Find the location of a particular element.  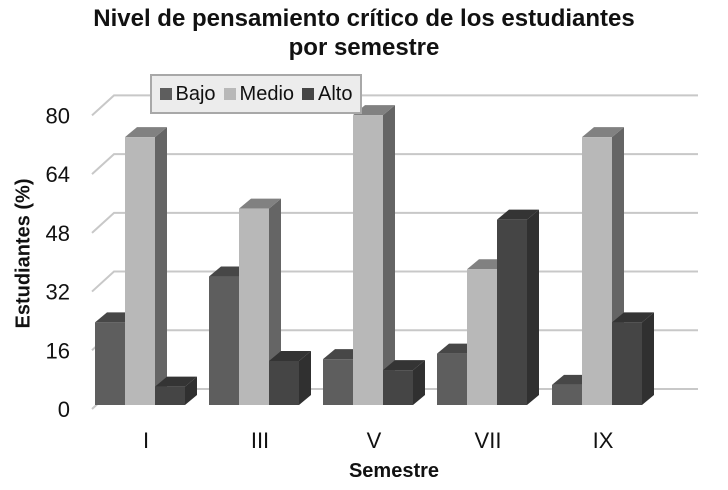

bar-group-V is located at coordinates (374, 255).